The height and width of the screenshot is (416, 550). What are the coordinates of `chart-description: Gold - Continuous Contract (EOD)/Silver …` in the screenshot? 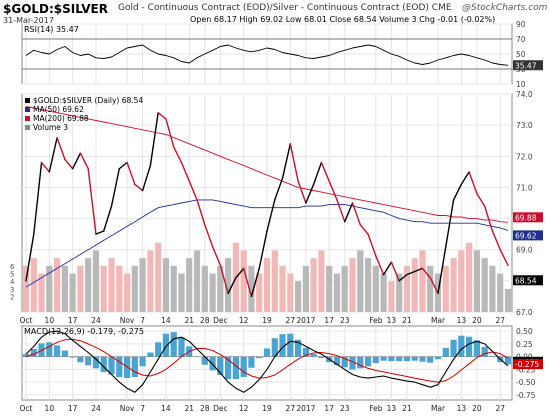 It's located at (285, 8).